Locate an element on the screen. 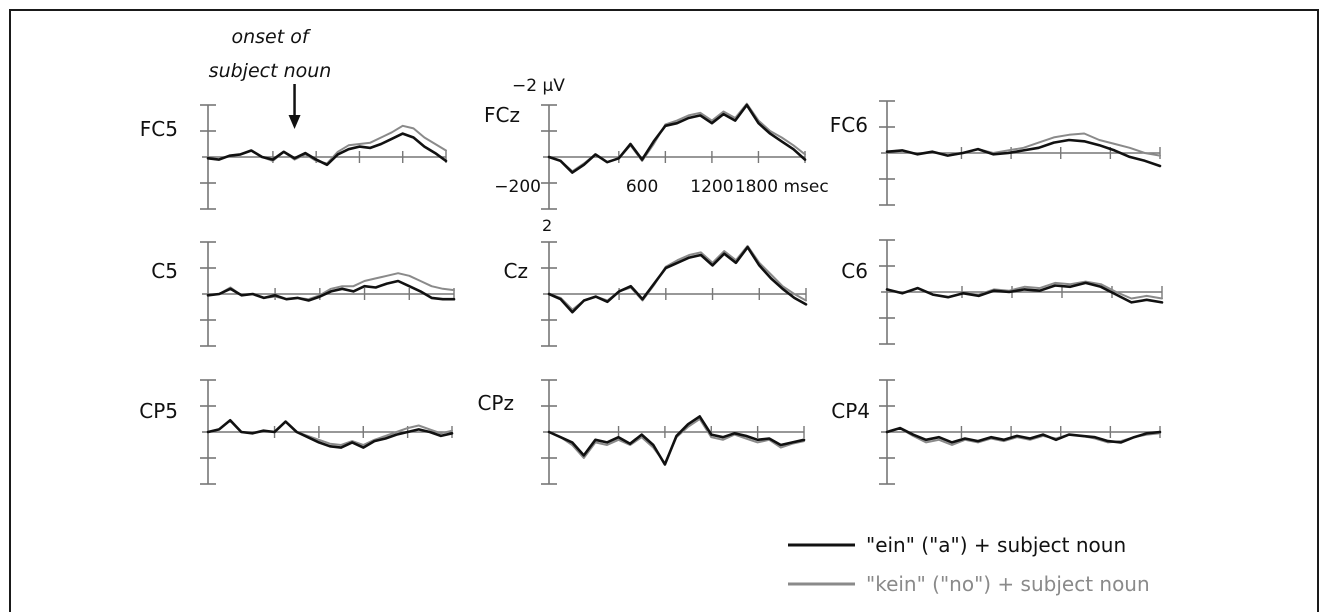  x-tick-label: −200 is located at coordinates (517, 187).